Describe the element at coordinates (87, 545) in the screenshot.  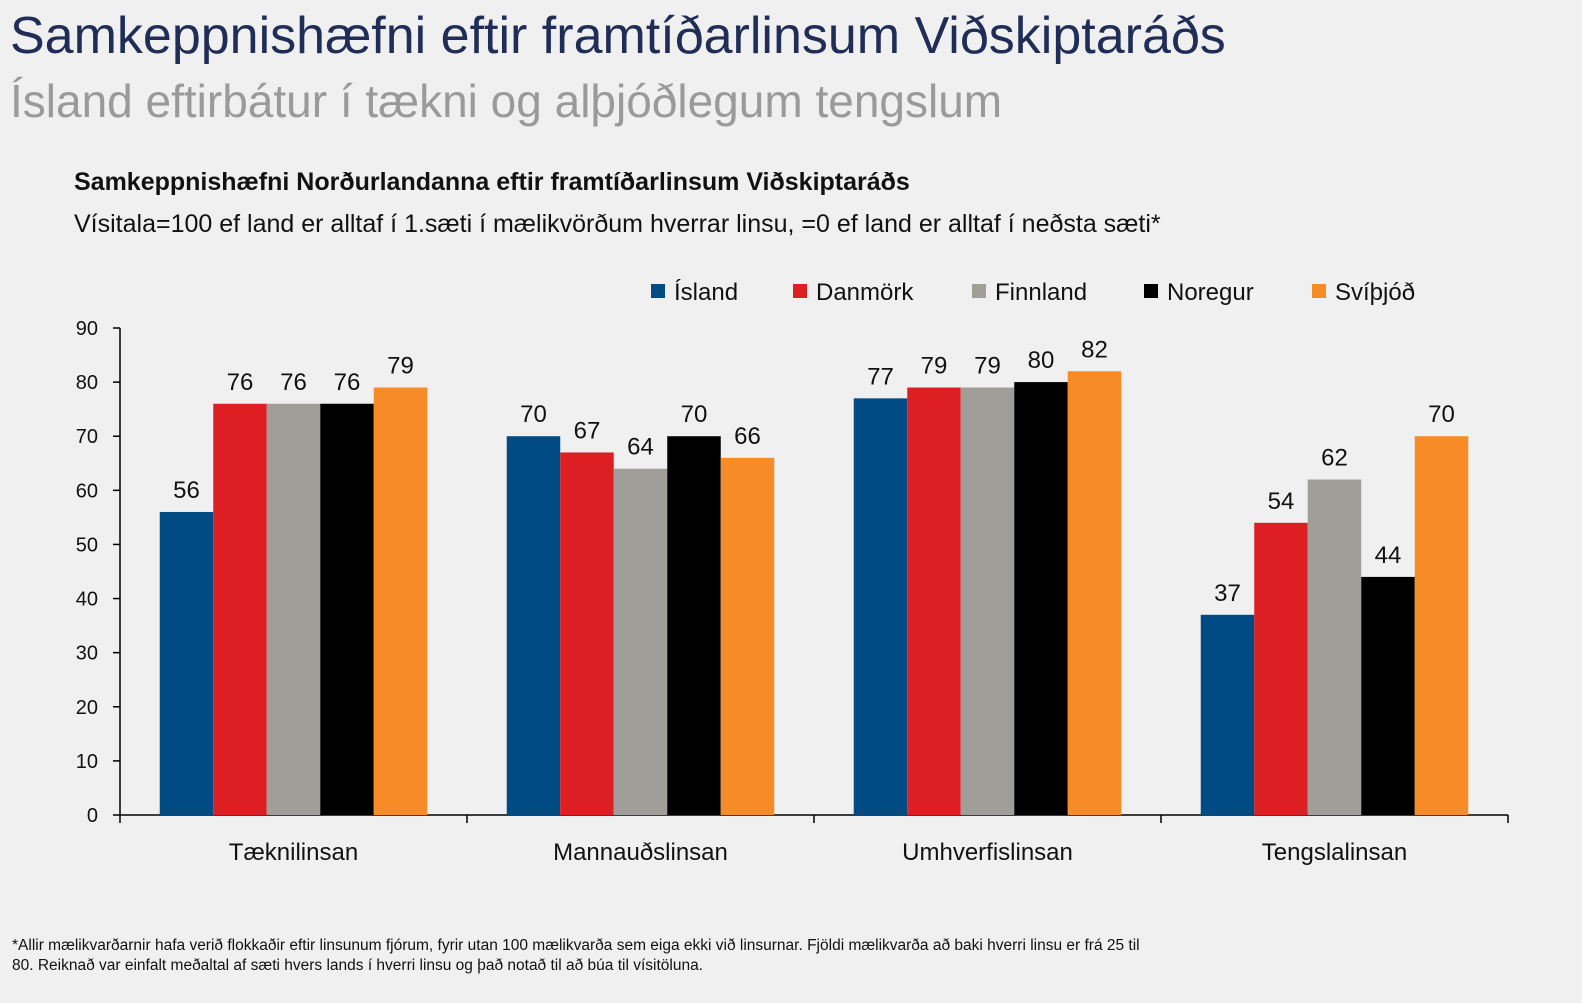
I see `y-tick-label: 50` at that location.